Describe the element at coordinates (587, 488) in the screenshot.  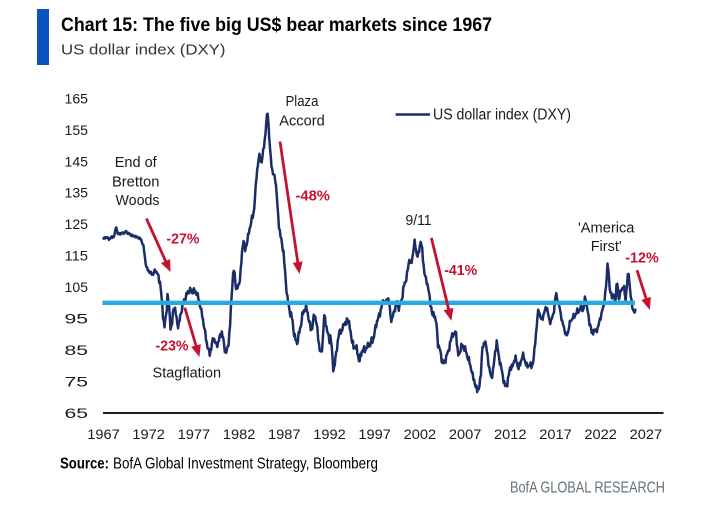
I see `svg-text: BofA GLOBAL RESEARCH` at that location.